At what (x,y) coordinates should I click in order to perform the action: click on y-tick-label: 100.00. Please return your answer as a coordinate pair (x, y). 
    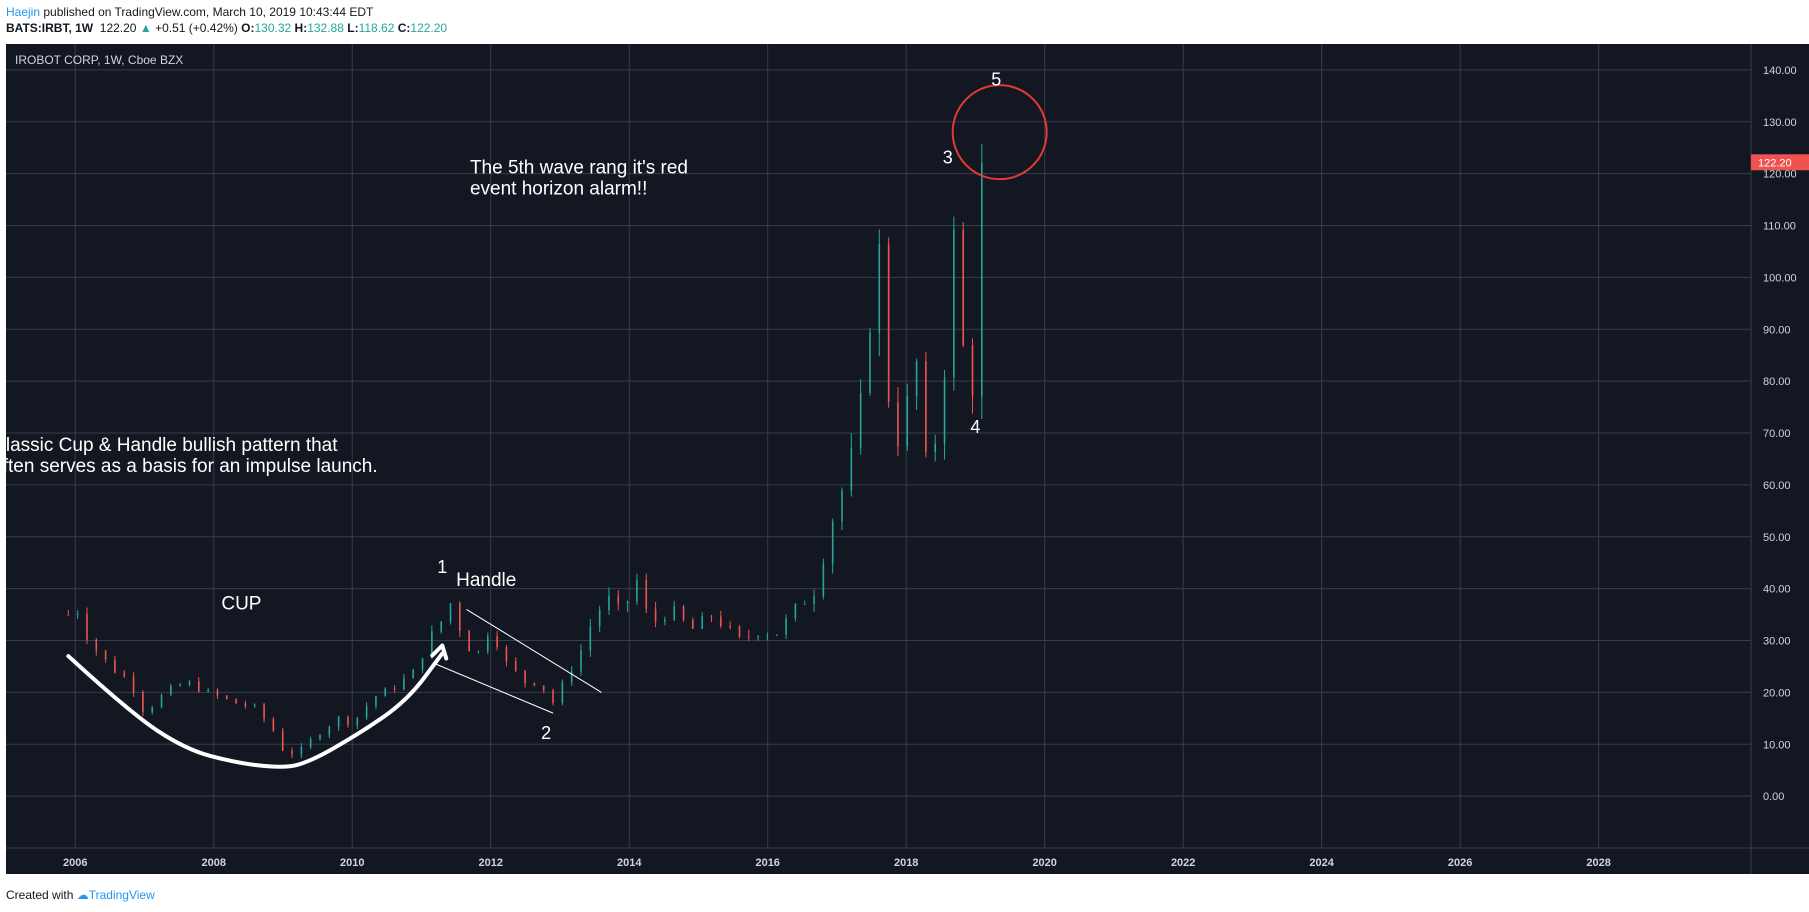
    Looking at the image, I should click on (1780, 278).